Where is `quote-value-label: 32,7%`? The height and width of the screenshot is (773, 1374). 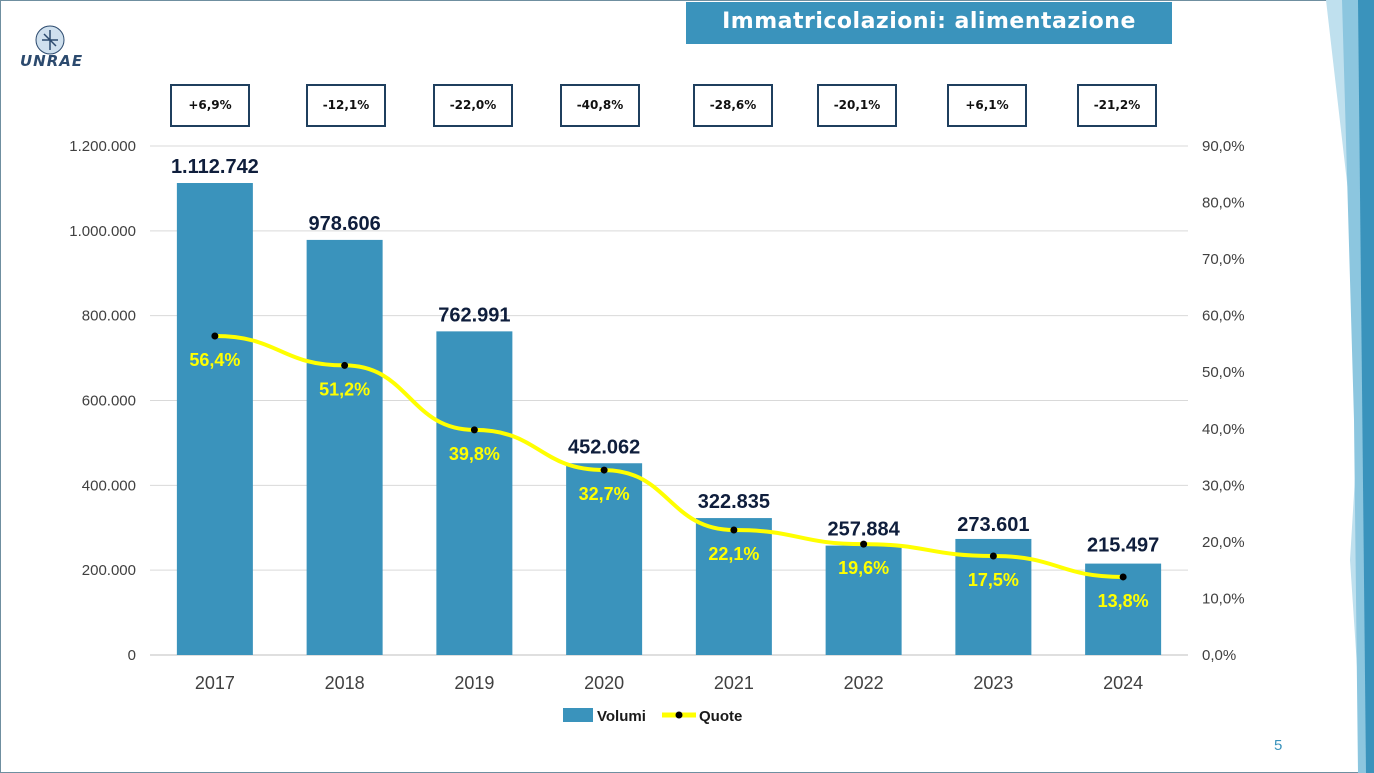 quote-value-label: 32,7% is located at coordinates (604, 494).